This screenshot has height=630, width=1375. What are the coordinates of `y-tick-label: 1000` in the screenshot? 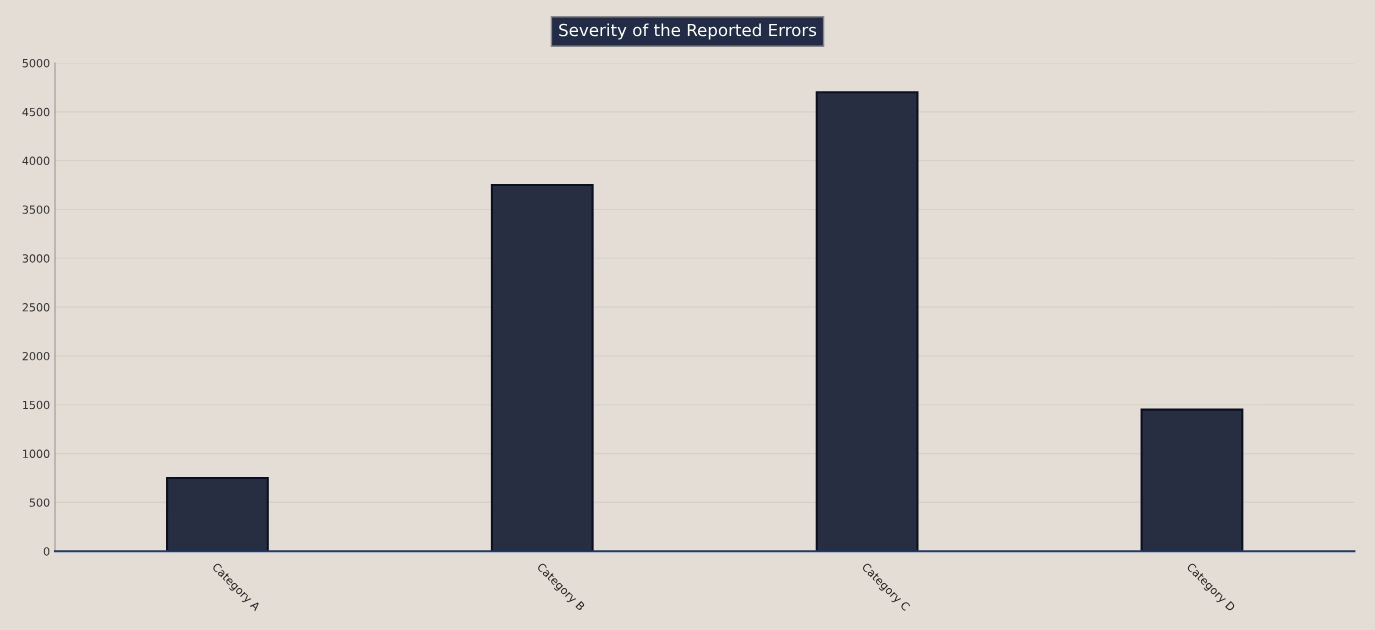 It's located at (36, 453).